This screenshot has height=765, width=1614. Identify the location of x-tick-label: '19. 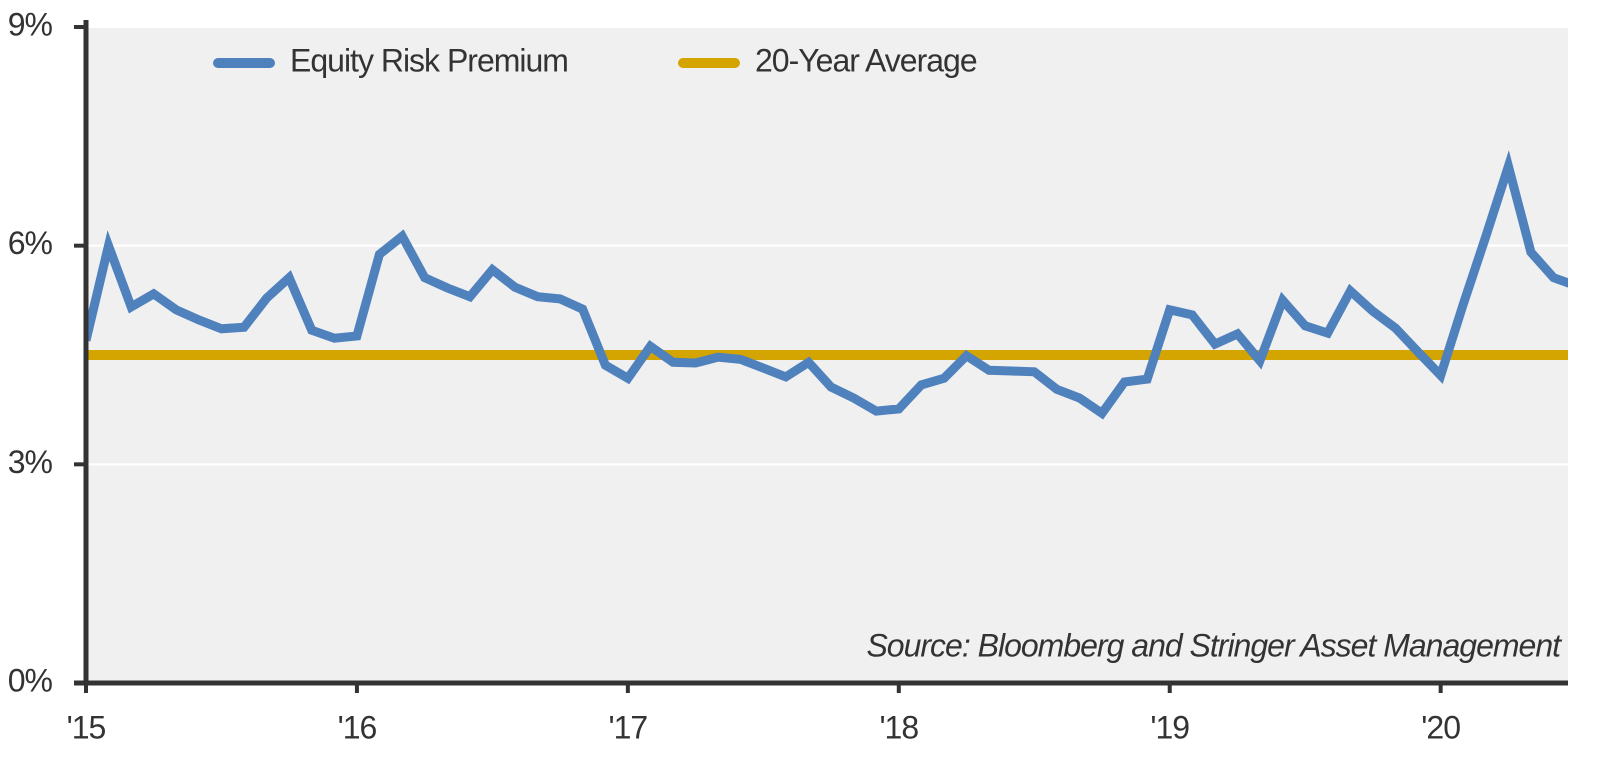
(1169, 727).